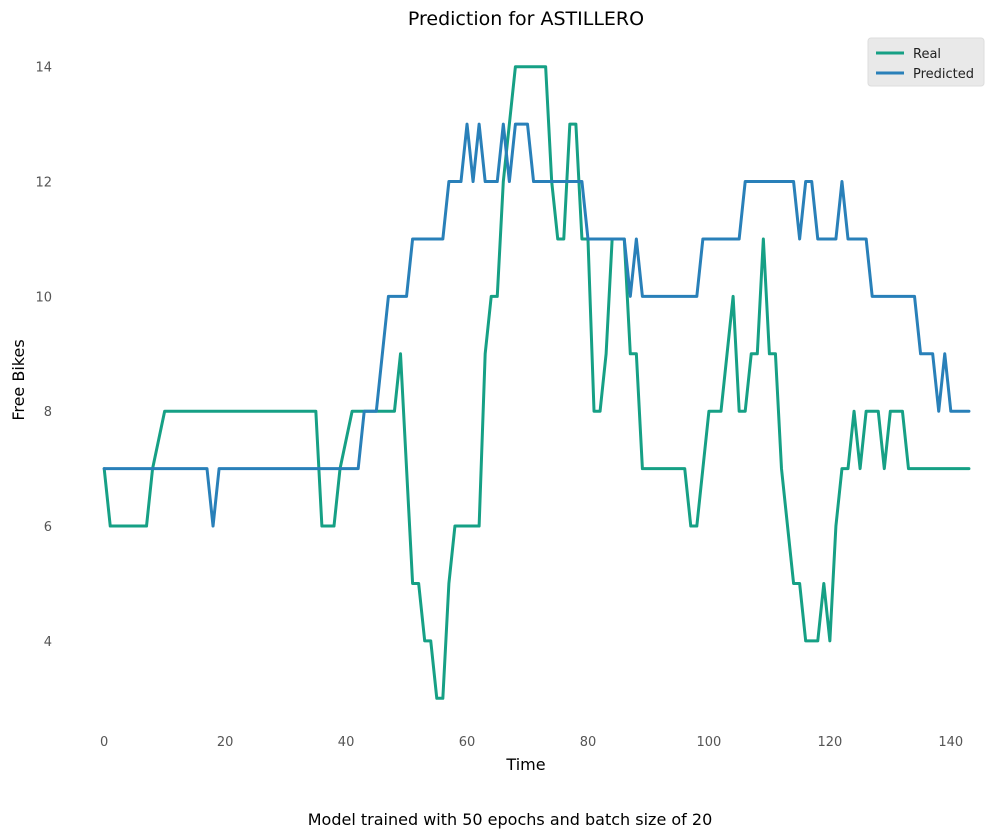  What do you see at coordinates (346, 742) in the screenshot?
I see `x-tick-label: 40` at bounding box center [346, 742].